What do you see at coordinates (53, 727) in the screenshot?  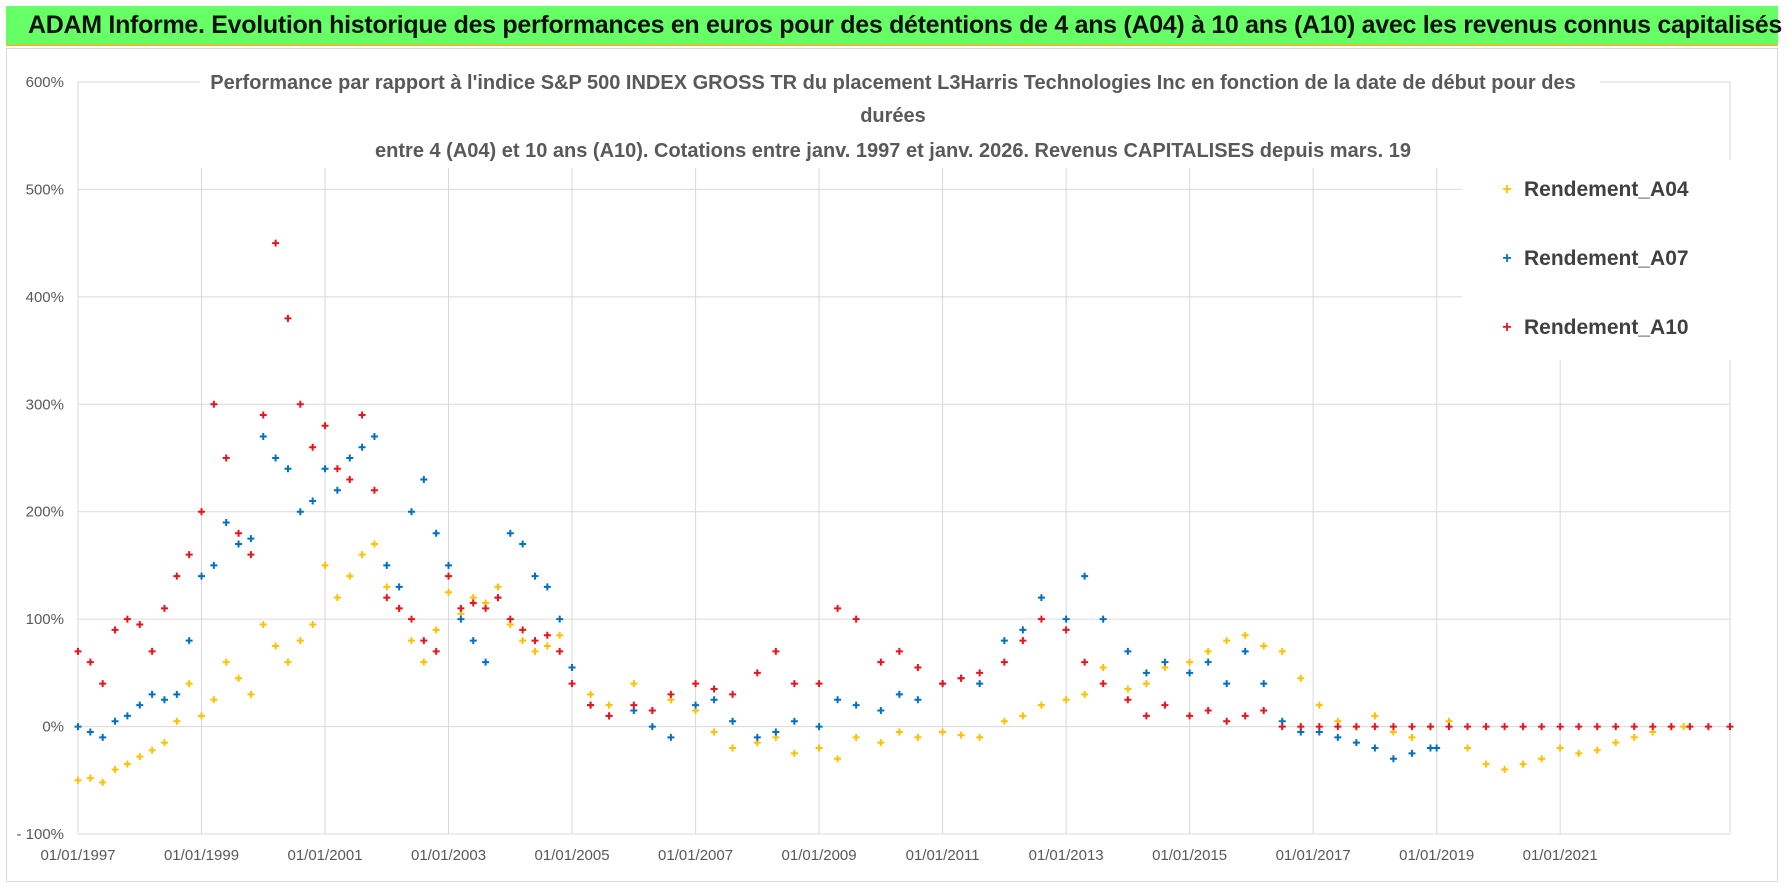 I see `y-tick-label: 0%` at bounding box center [53, 727].